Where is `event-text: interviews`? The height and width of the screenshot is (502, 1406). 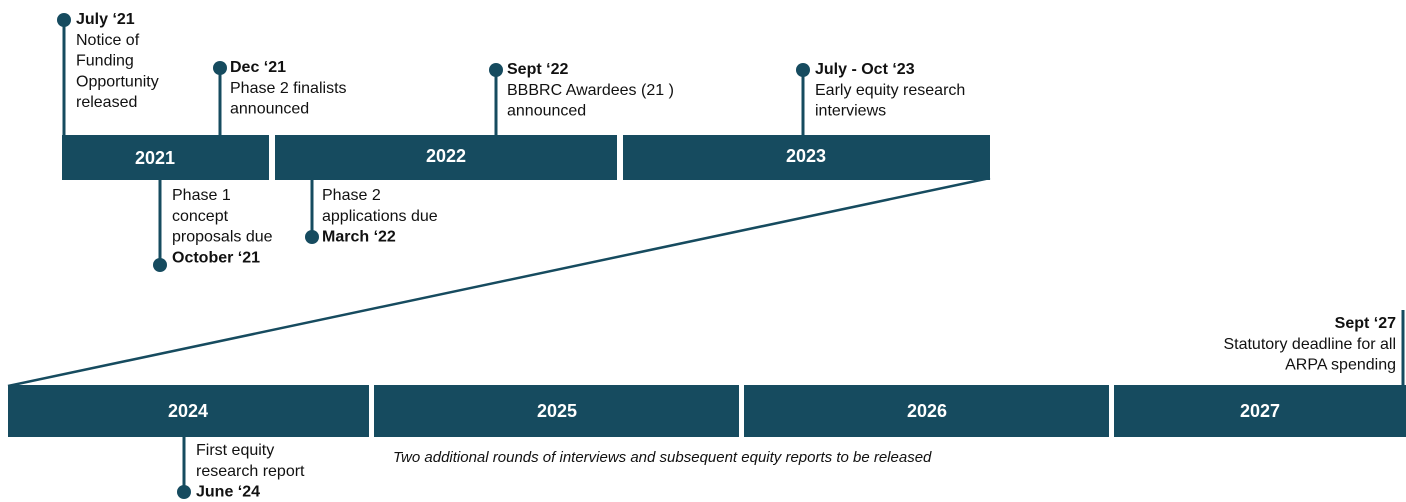 event-text: interviews is located at coordinates (850, 111).